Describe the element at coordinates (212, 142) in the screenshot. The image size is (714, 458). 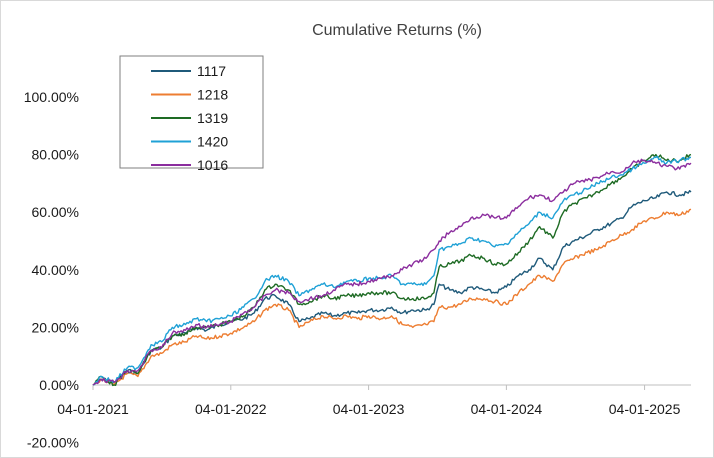
I see `legend-label-1420: 1420` at that location.